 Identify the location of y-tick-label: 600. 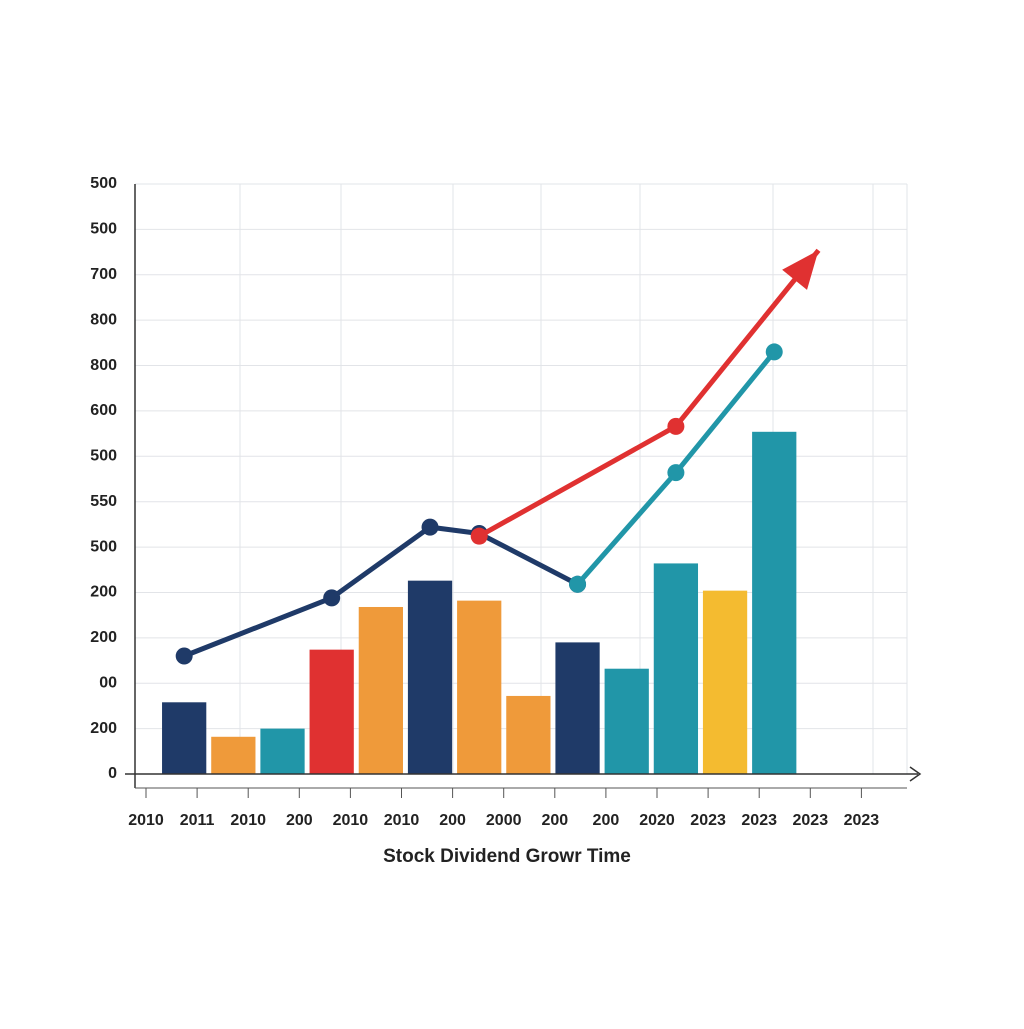
(103, 410).